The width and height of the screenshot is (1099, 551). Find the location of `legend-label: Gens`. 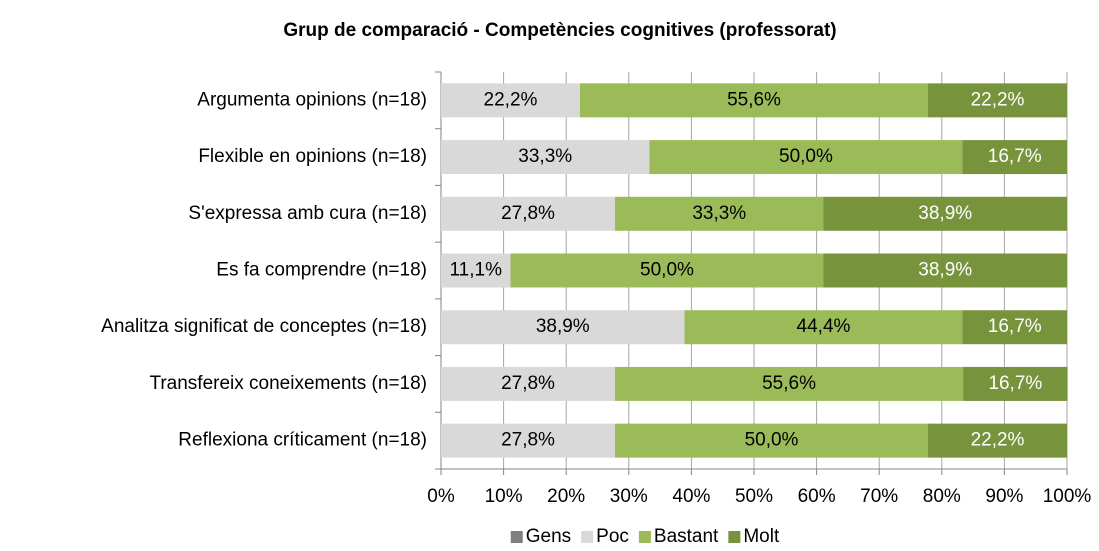

legend-label: Gens is located at coordinates (548, 536).